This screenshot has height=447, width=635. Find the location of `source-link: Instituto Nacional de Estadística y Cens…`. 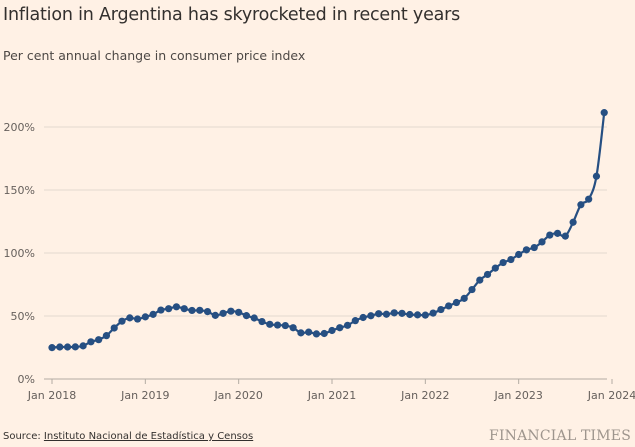

source-link: Instituto Nacional de Estadística y Cens… is located at coordinates (148, 436).